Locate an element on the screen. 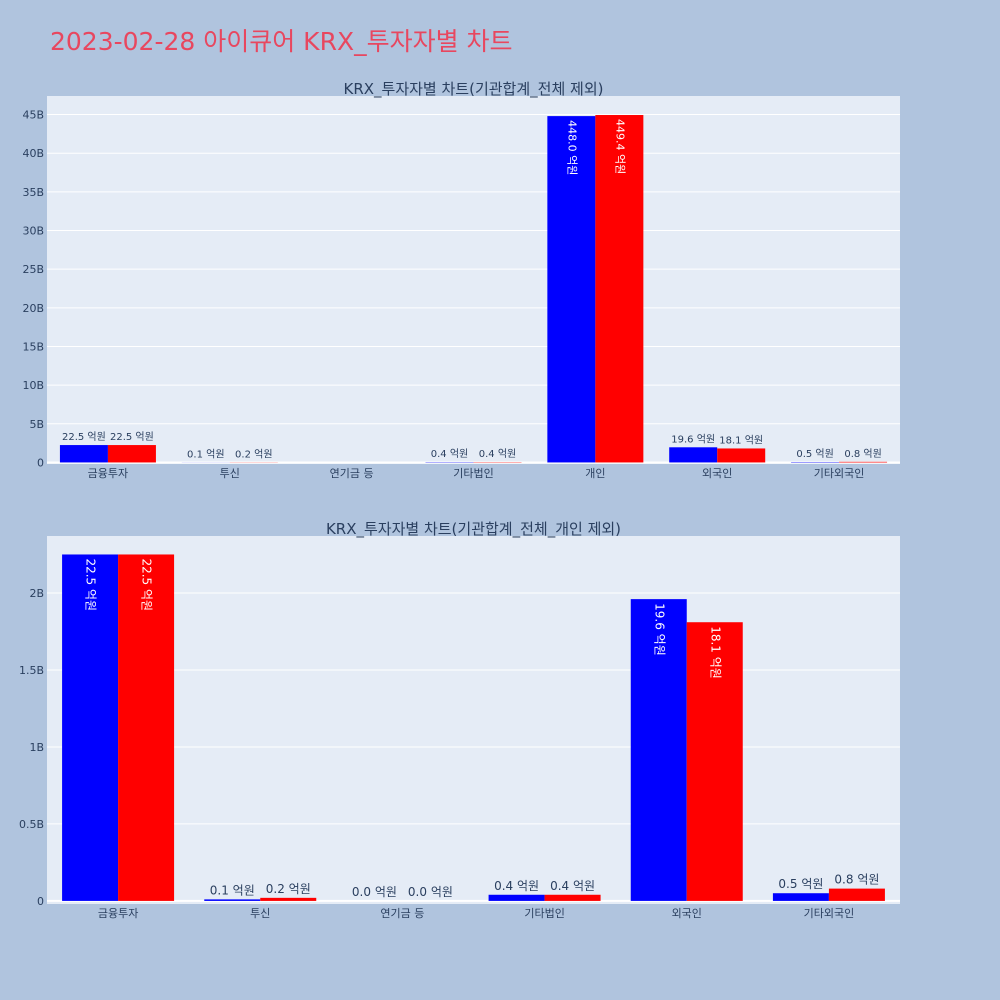  y-tick-label: 35B is located at coordinates (33, 192).